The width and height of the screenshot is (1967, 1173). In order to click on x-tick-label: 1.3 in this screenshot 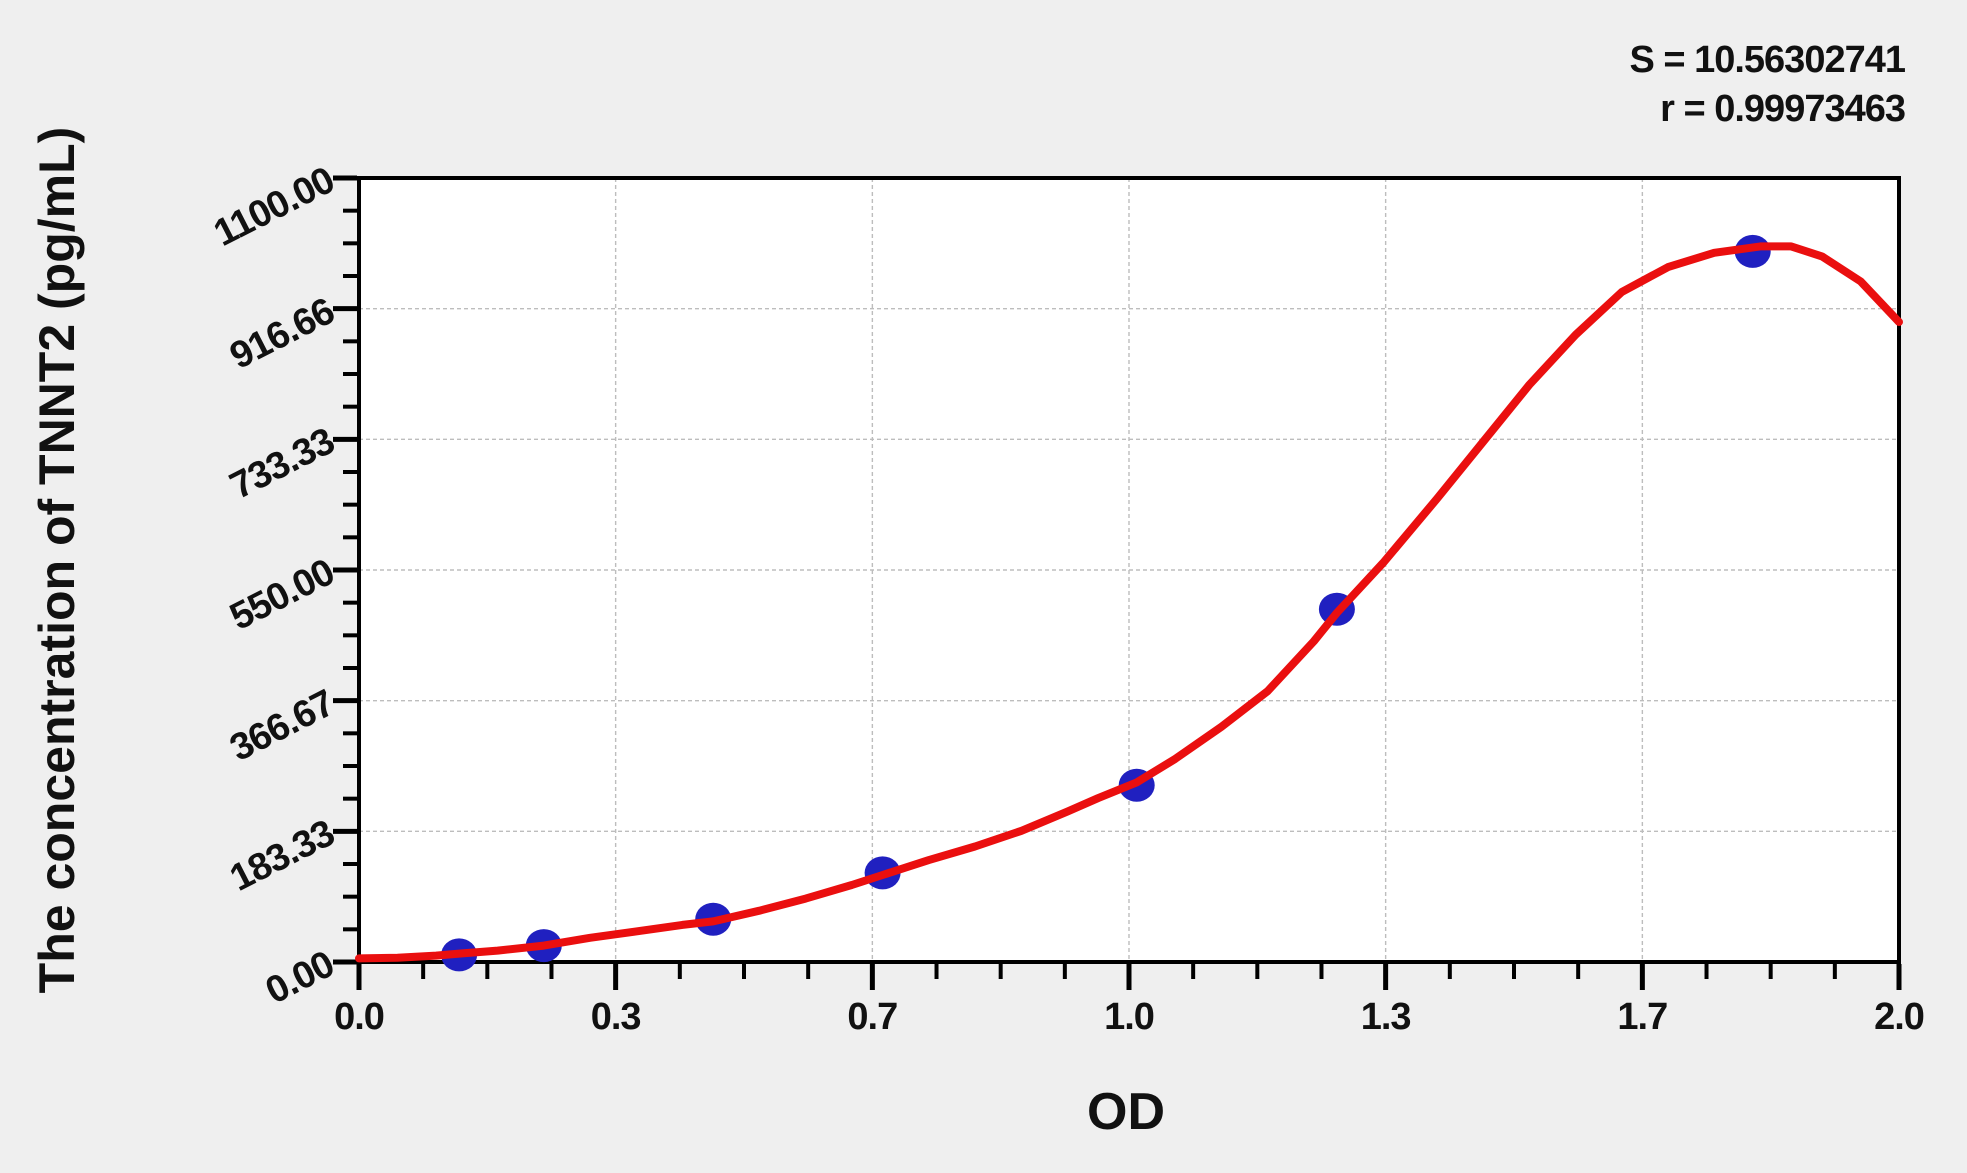, I will do `click(1386, 1017)`.